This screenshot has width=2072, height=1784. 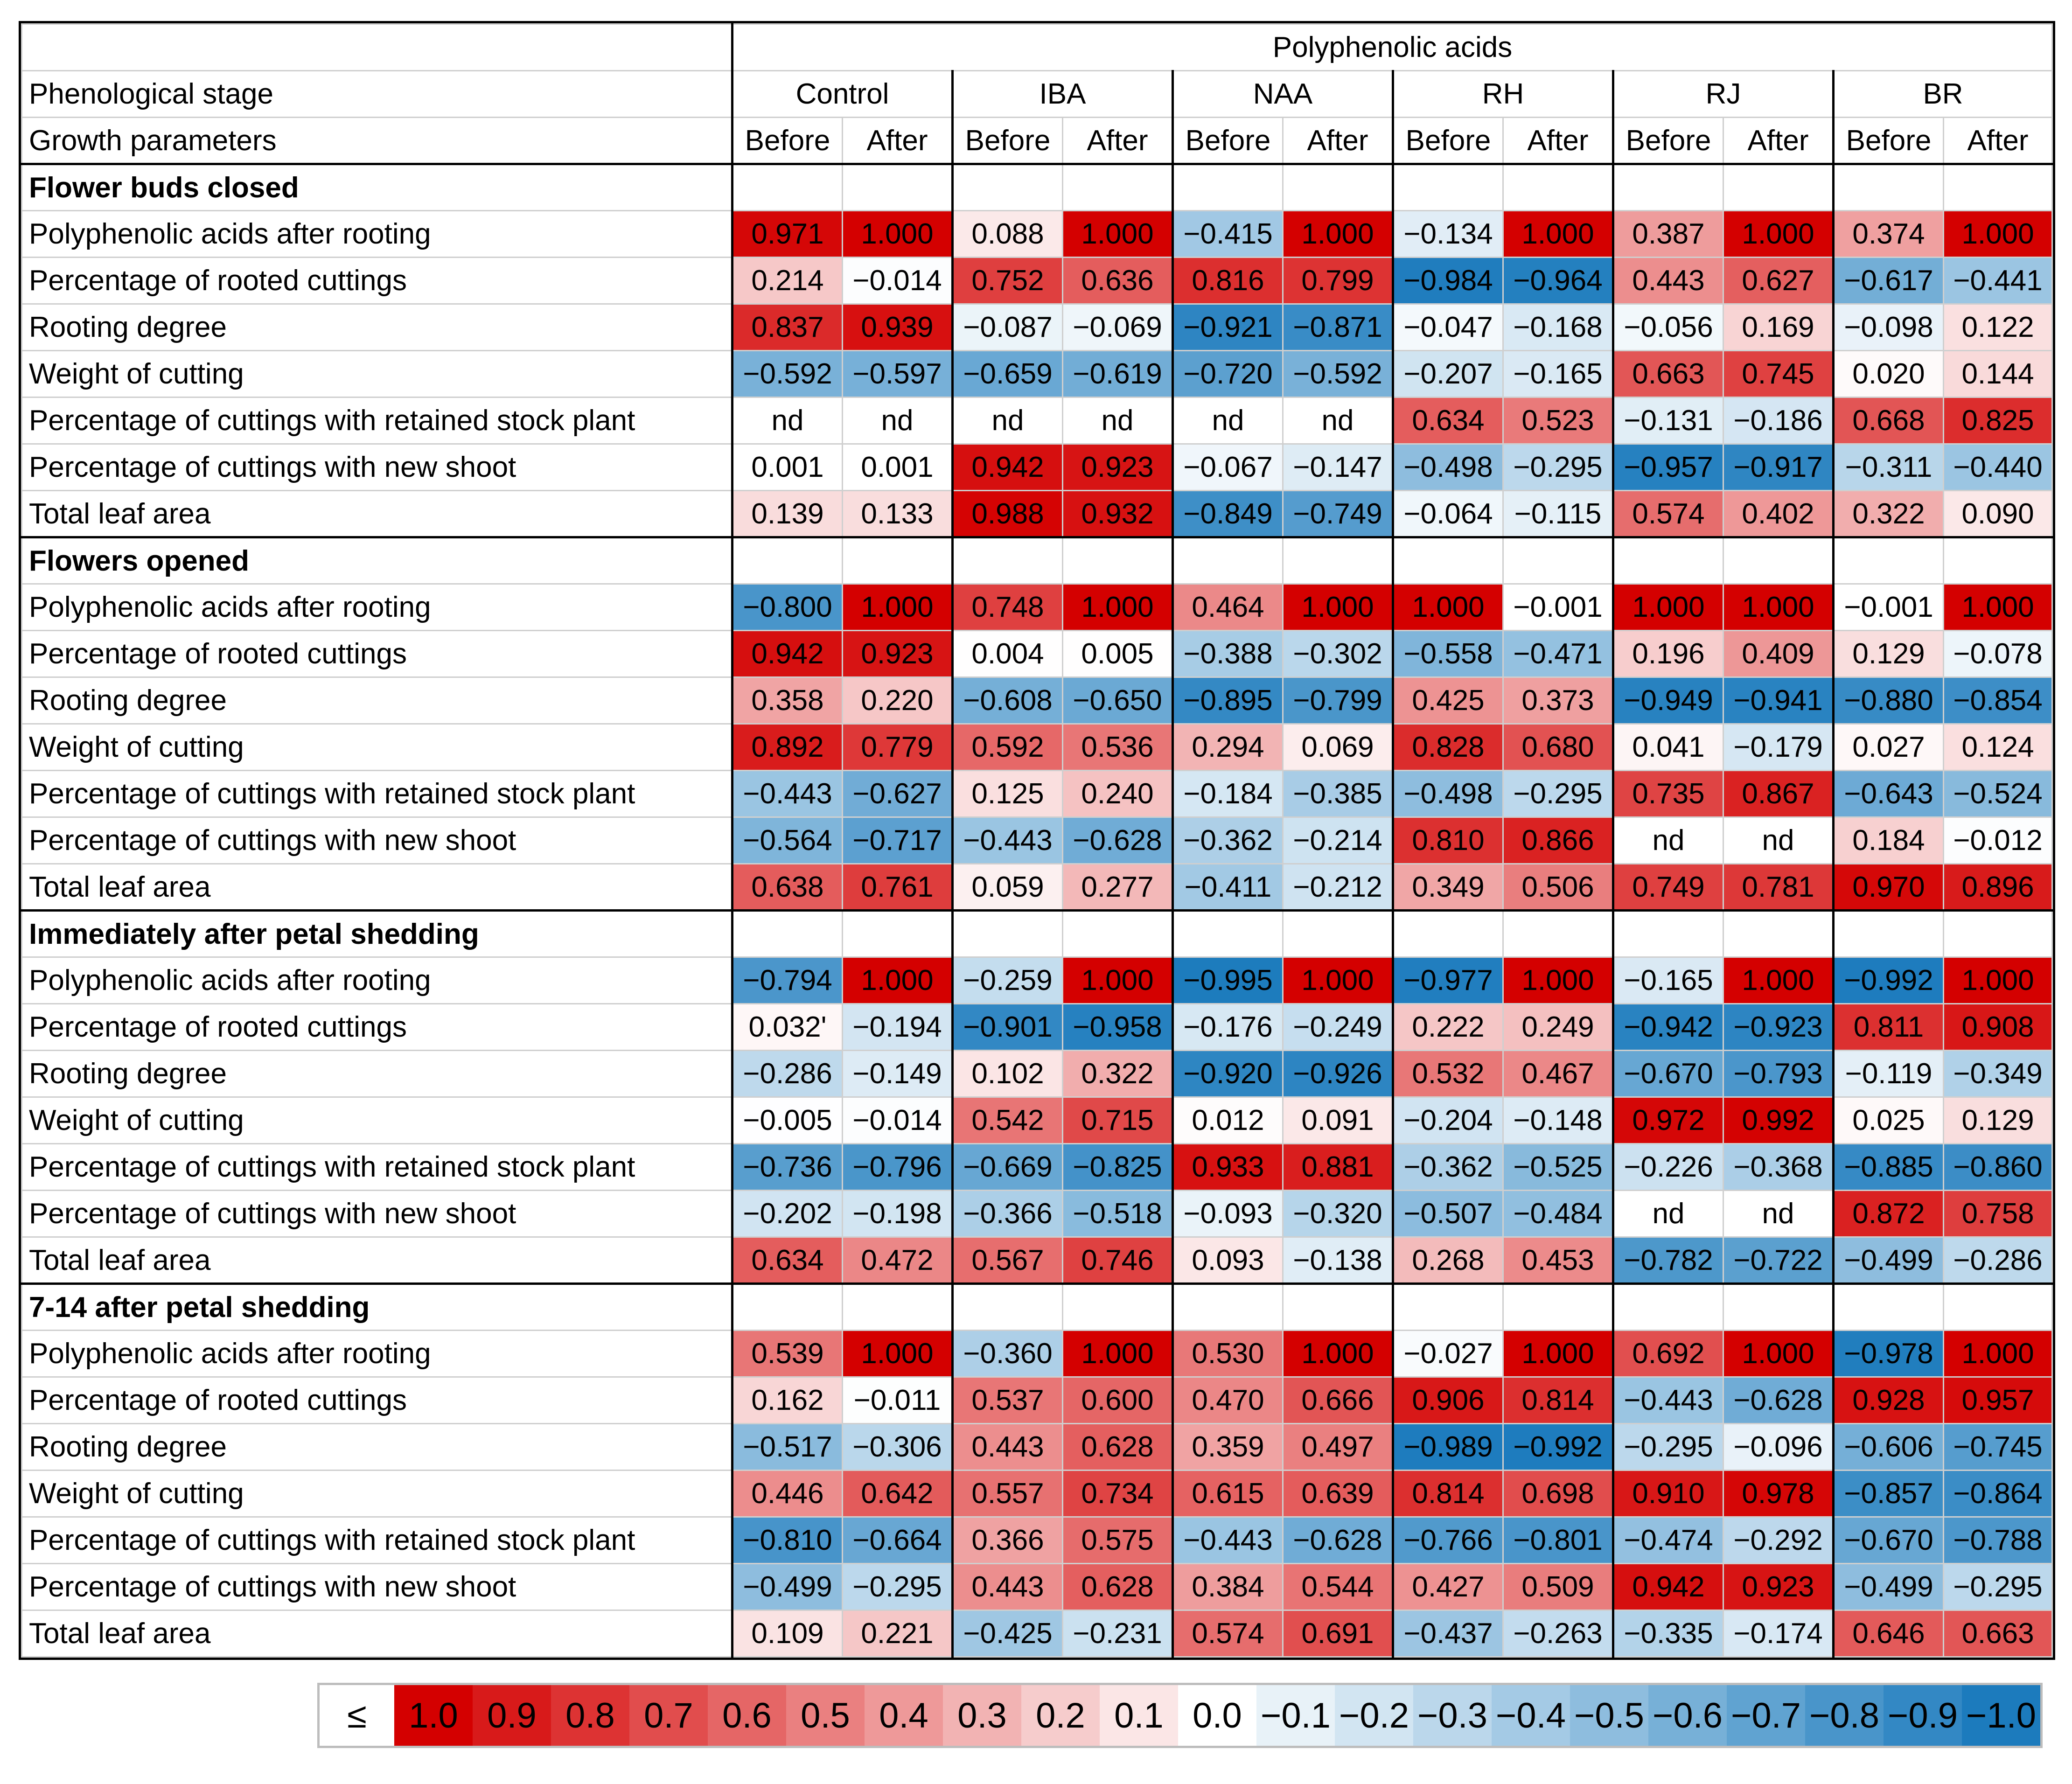 What do you see at coordinates (1228, 467) in the screenshot?
I see `heatmap-cell: −0.067` at bounding box center [1228, 467].